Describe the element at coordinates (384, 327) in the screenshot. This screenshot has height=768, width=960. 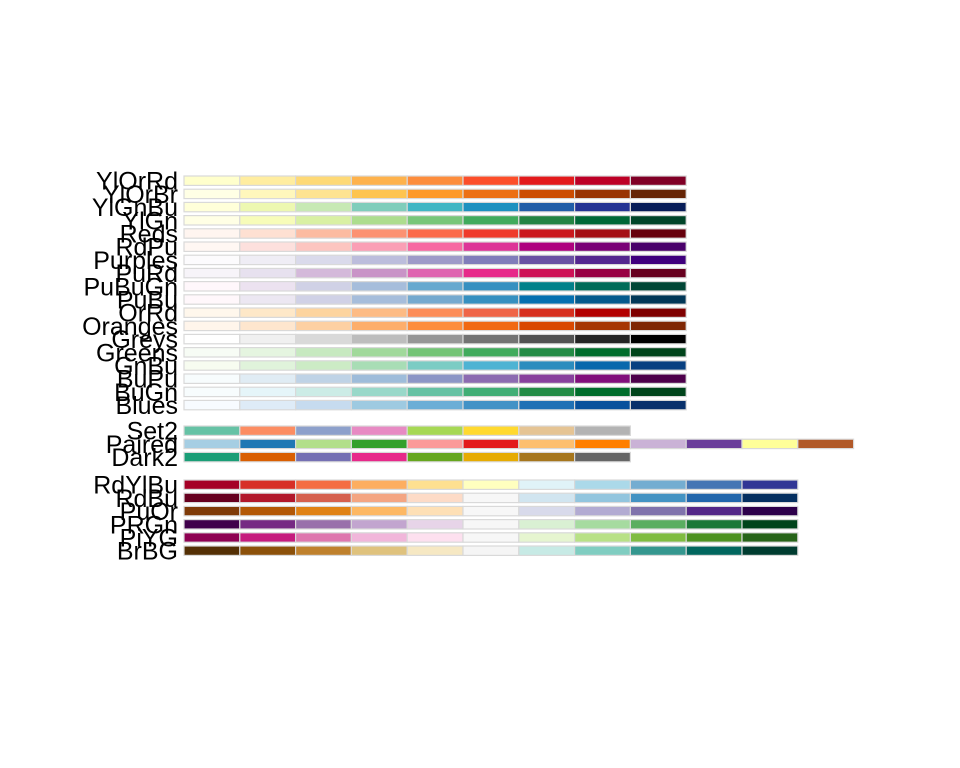
I see `palette-row-oranges: Oranges` at that location.